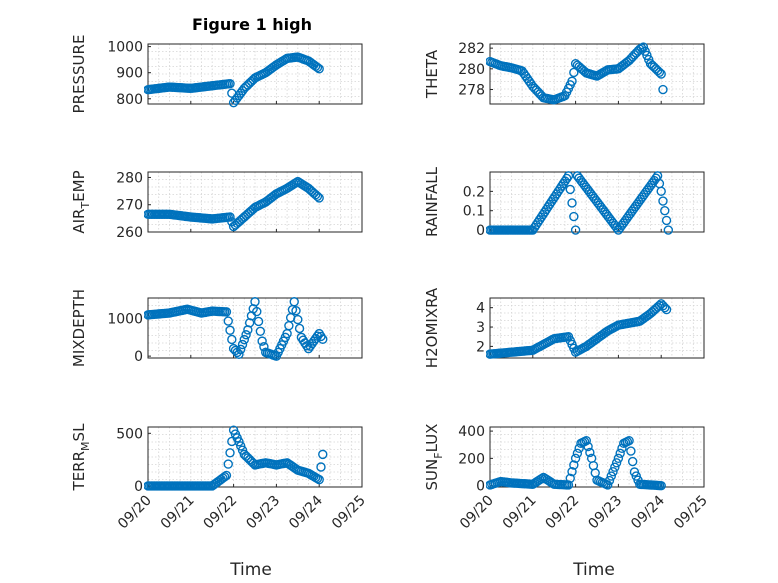 The height and width of the screenshot is (583, 778). What do you see at coordinates (432, 201) in the screenshot?
I see `y-axis-label: RAINFALL` at bounding box center [432, 201].